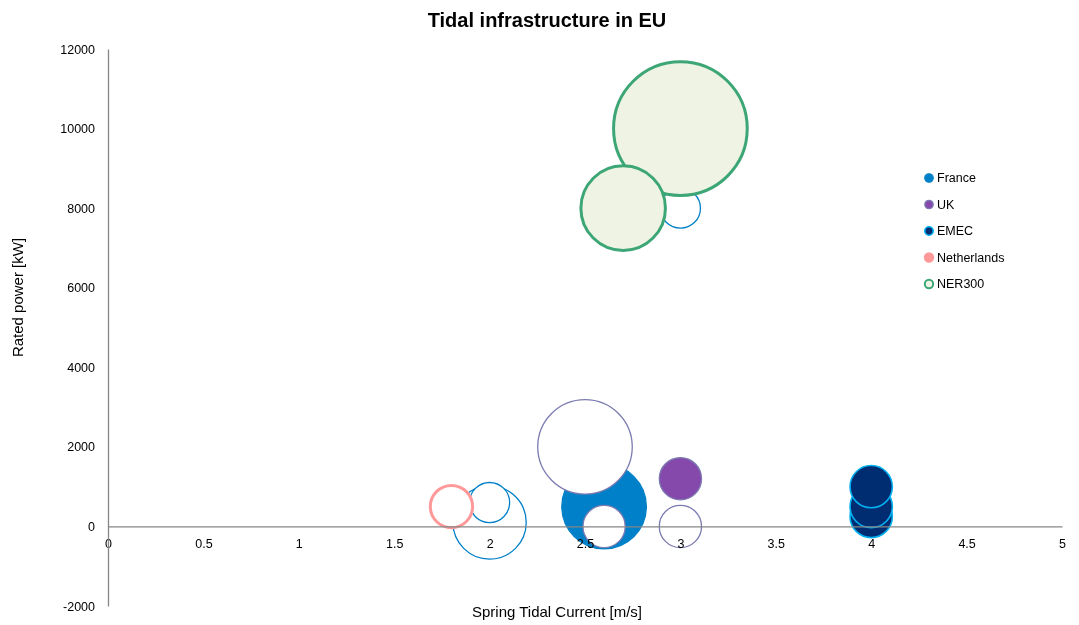  I want to click on y-tick-label: 2000, so click(81, 447).